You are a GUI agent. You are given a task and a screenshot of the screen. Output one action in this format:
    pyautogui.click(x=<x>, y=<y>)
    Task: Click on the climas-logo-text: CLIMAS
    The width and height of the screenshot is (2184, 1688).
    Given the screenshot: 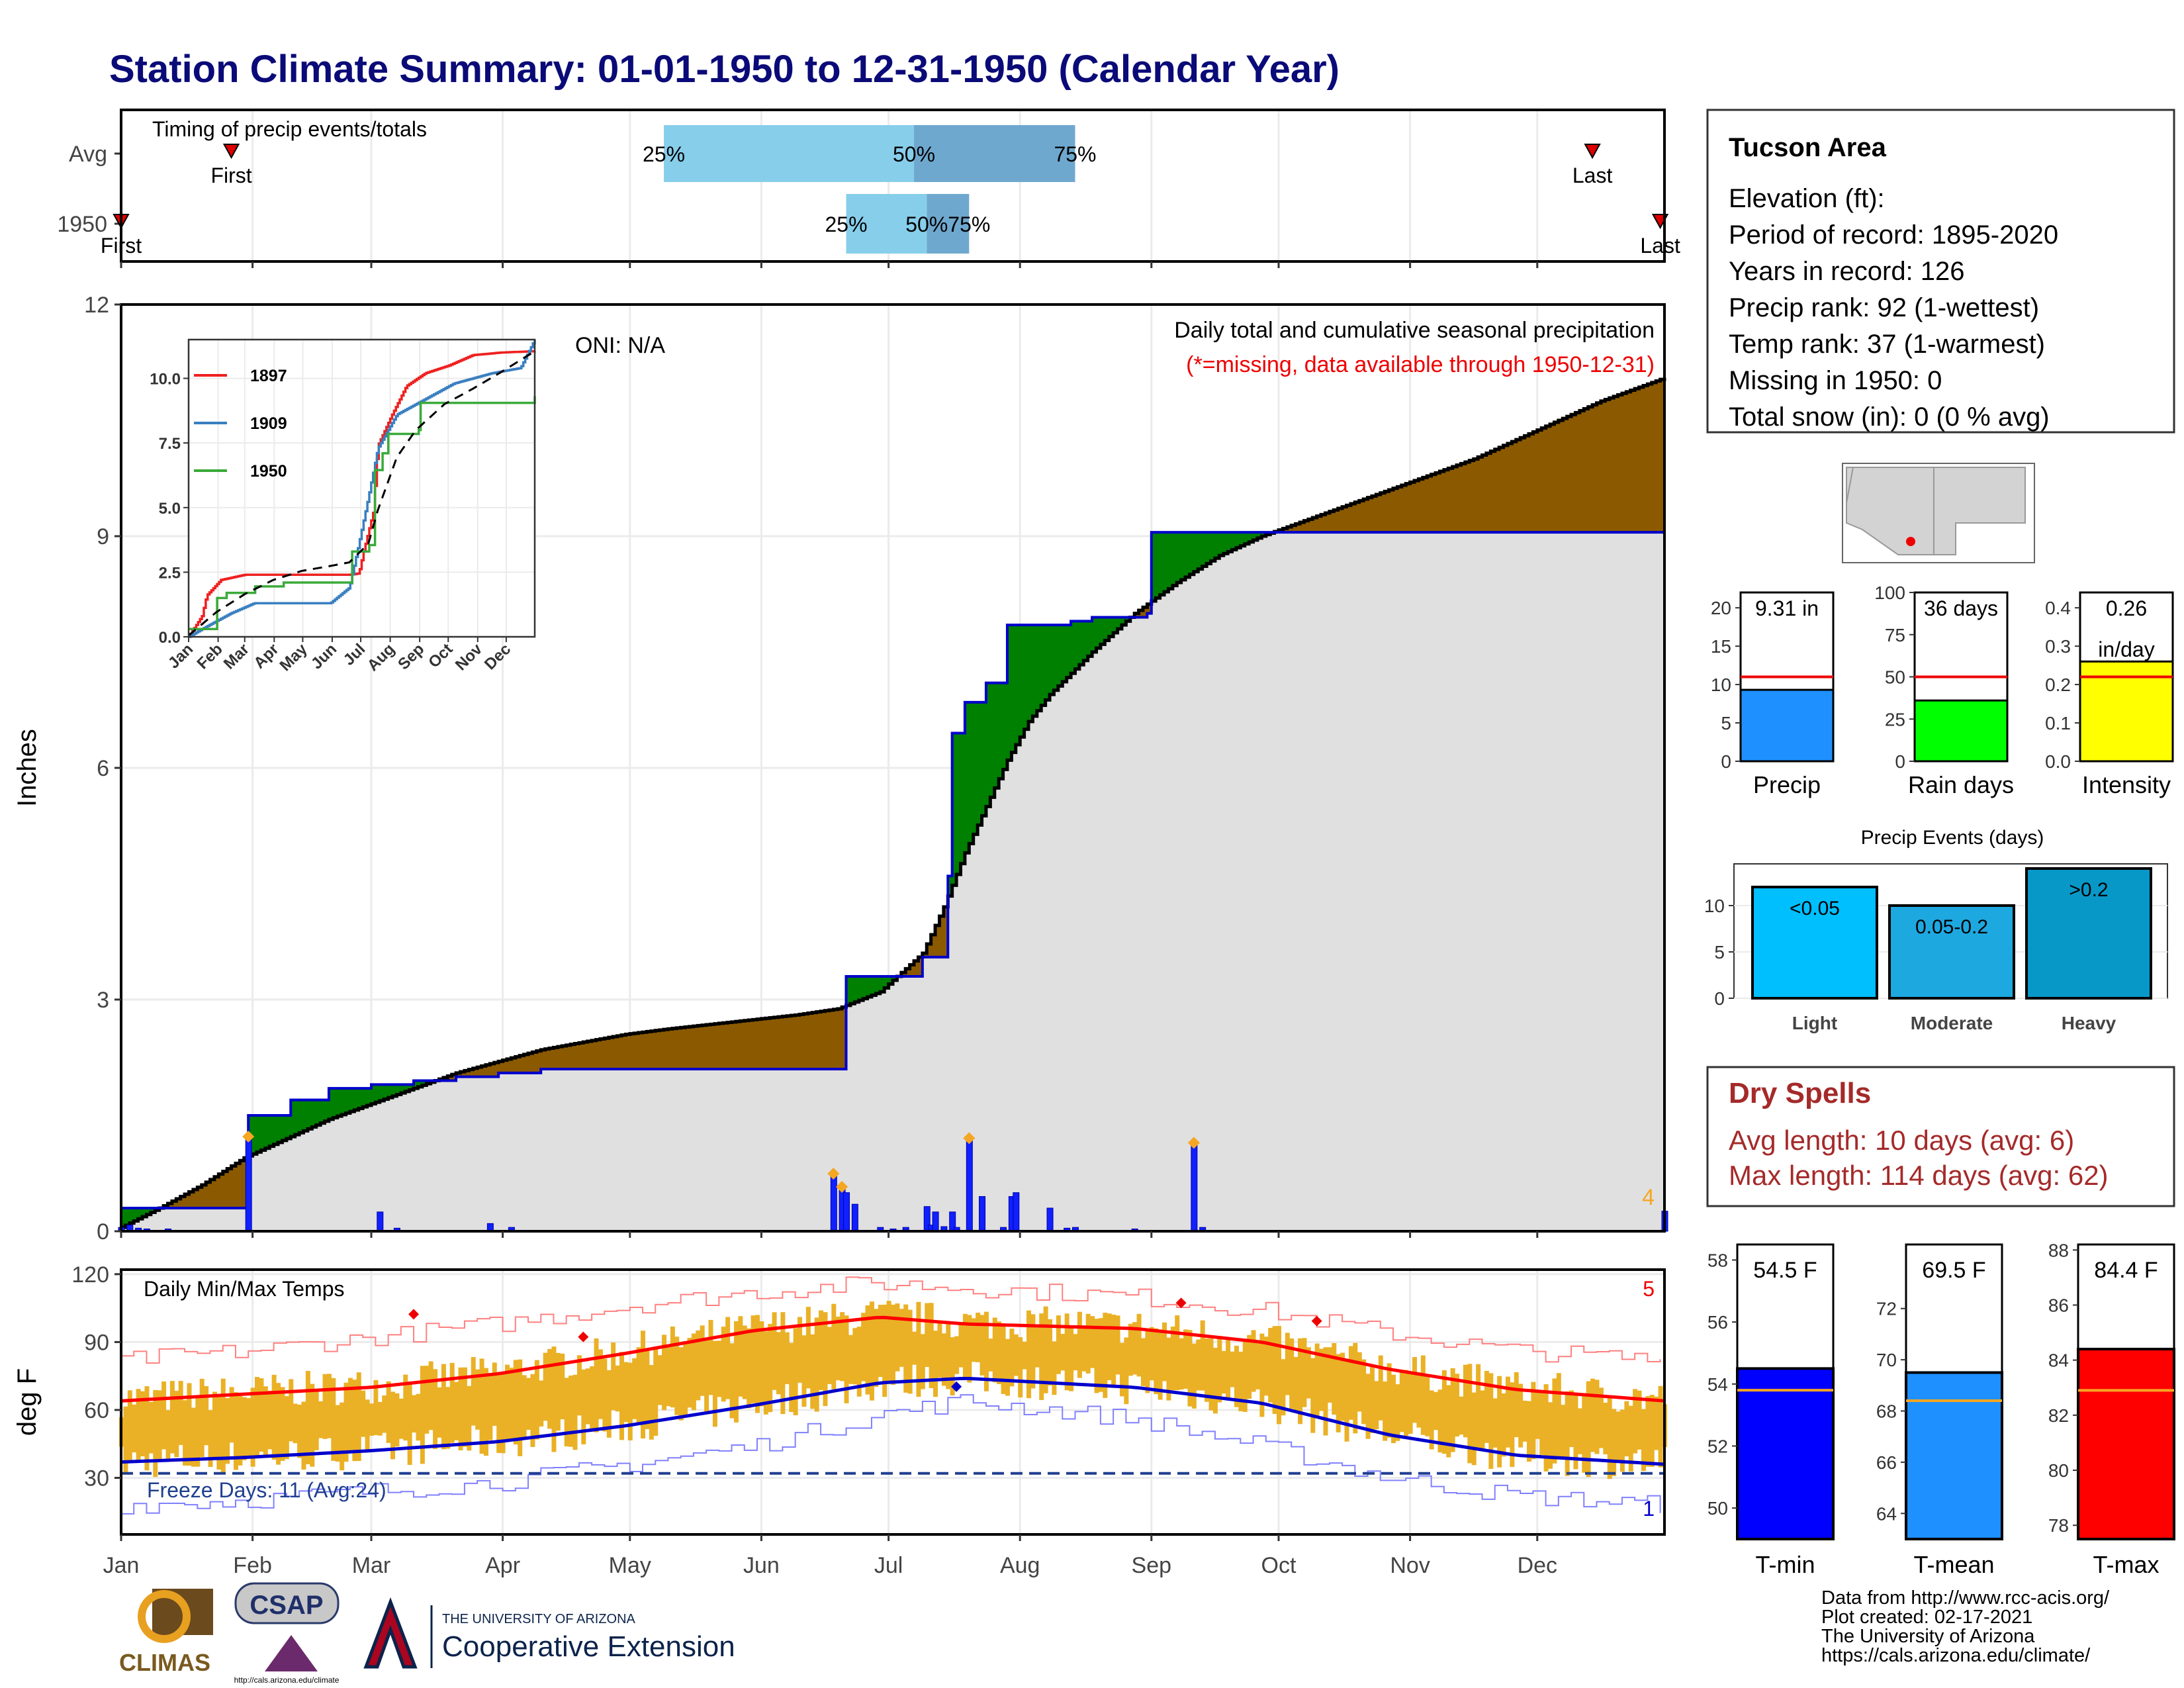 What is the action you would take?
    pyautogui.click(x=164, y=1662)
    